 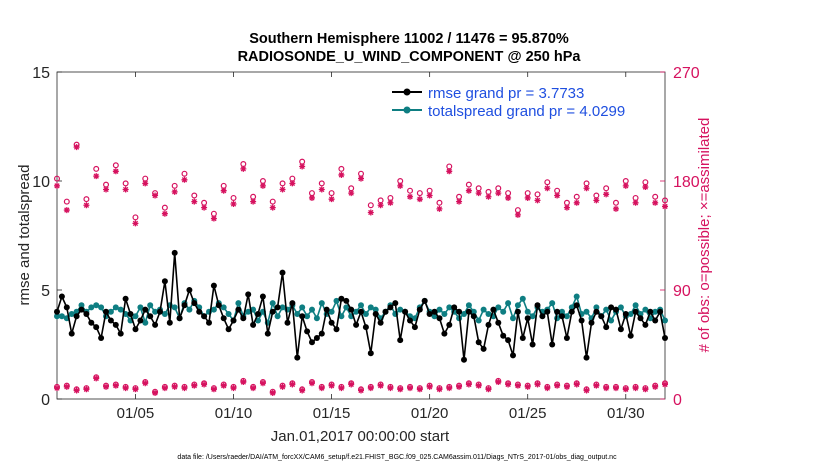 What do you see at coordinates (41, 73) in the screenshot?
I see `y-tick-label-left: 15` at bounding box center [41, 73].